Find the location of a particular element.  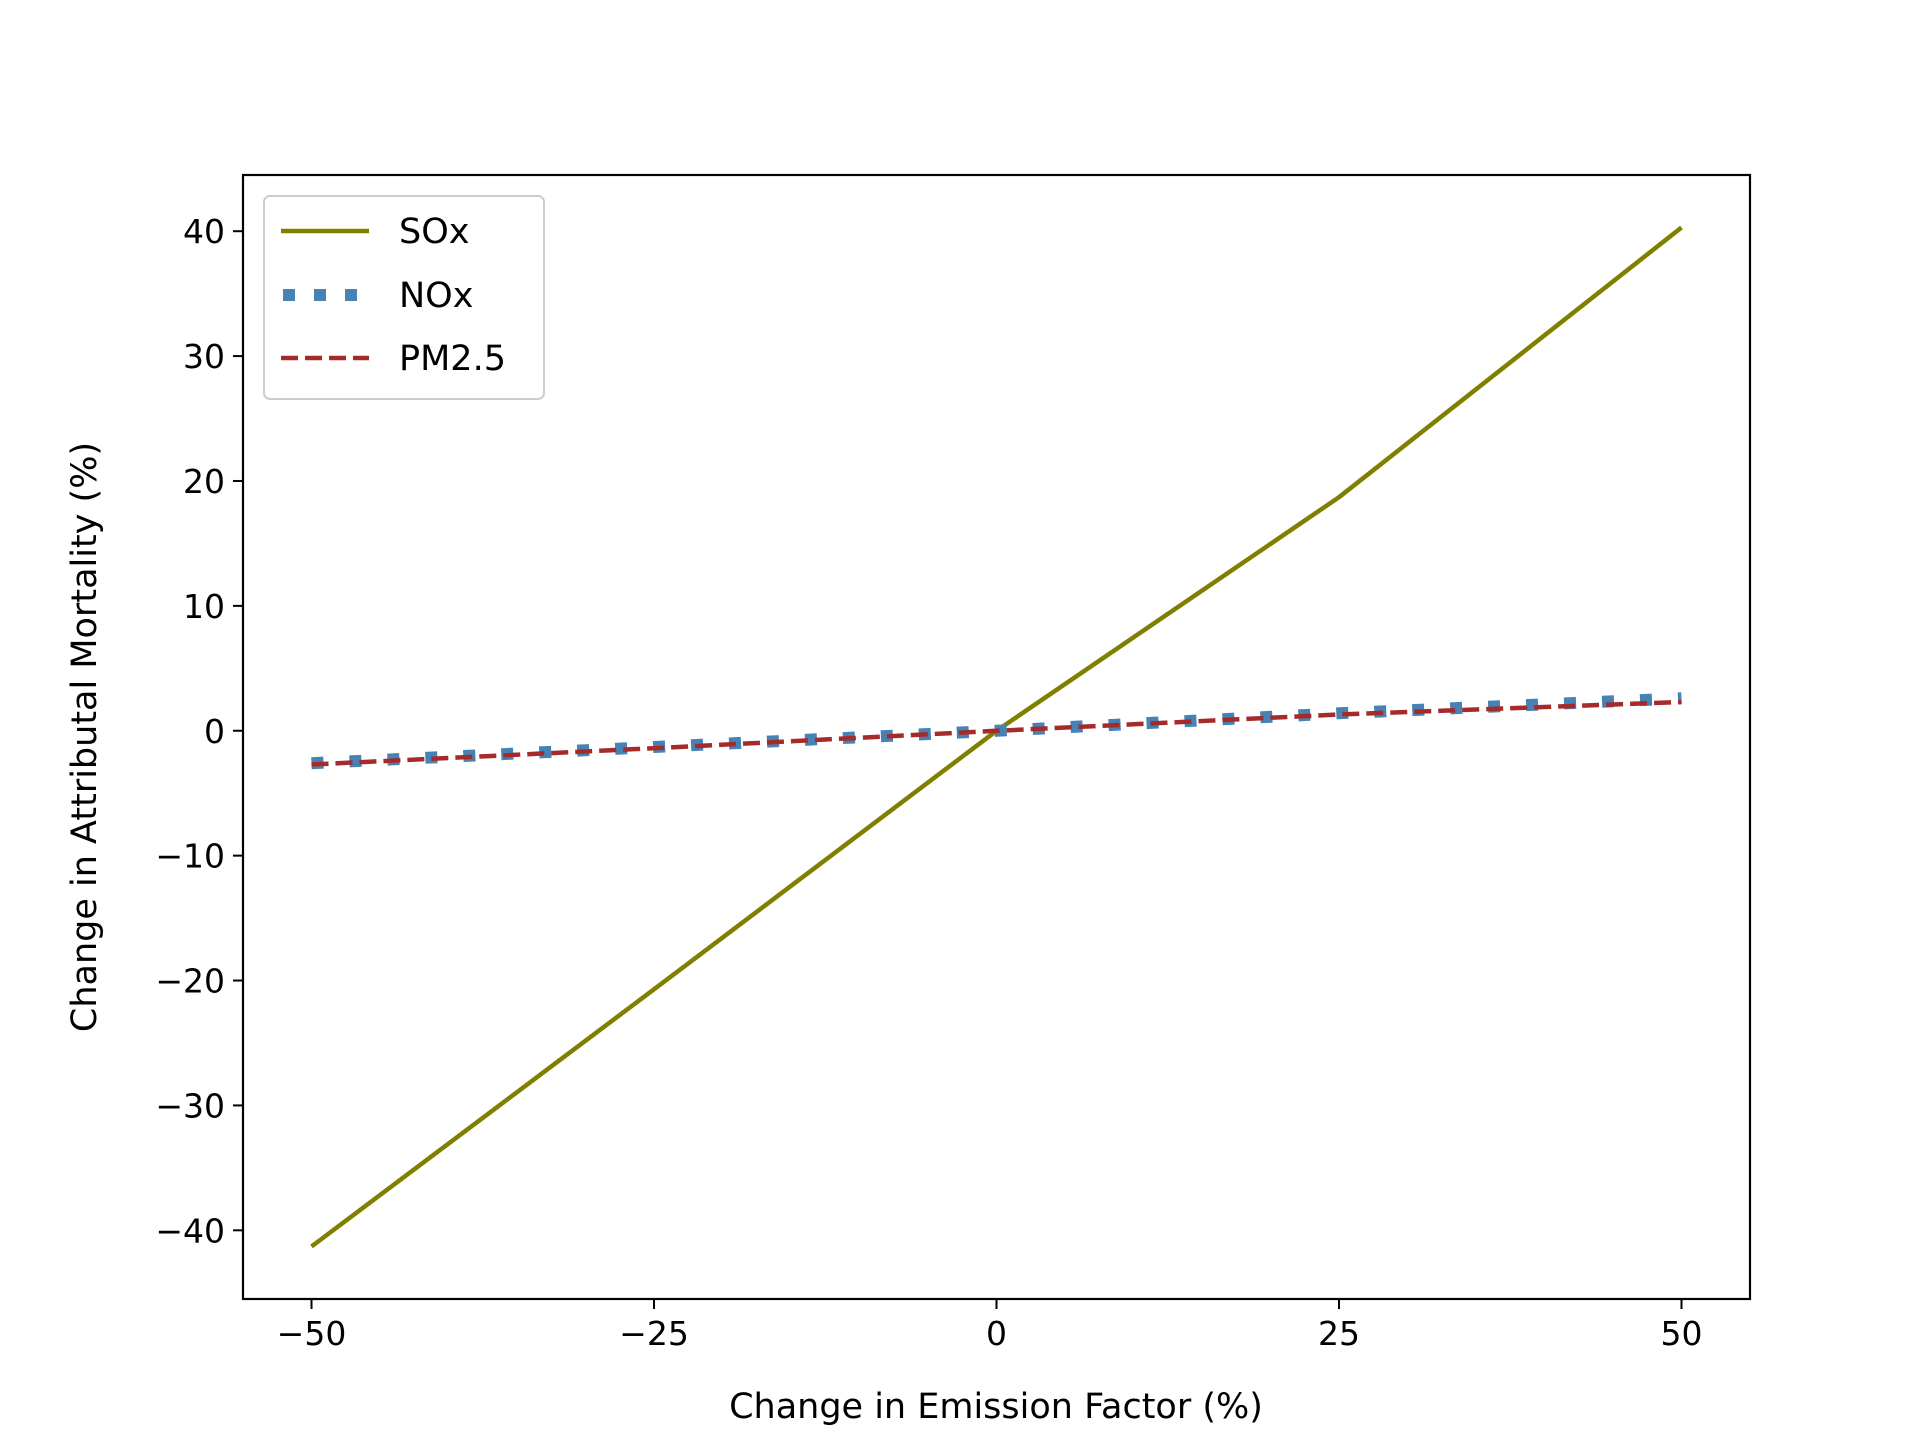

y-tick-label: 20 is located at coordinates (204, 481).